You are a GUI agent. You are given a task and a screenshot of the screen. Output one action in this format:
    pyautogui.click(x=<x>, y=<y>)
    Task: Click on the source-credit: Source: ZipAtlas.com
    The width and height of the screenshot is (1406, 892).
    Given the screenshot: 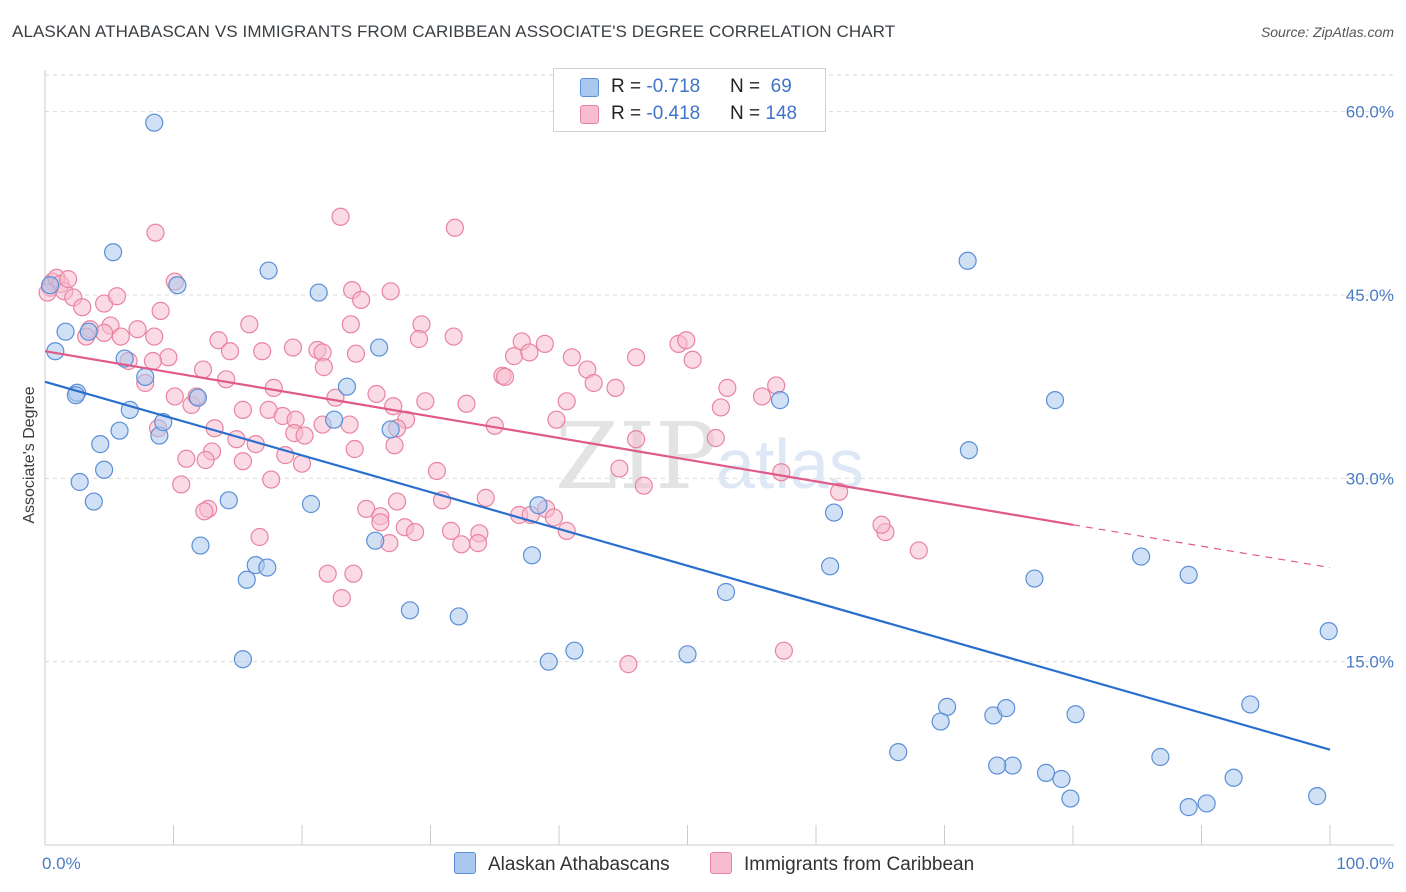 What is the action you would take?
    pyautogui.click(x=1327, y=32)
    